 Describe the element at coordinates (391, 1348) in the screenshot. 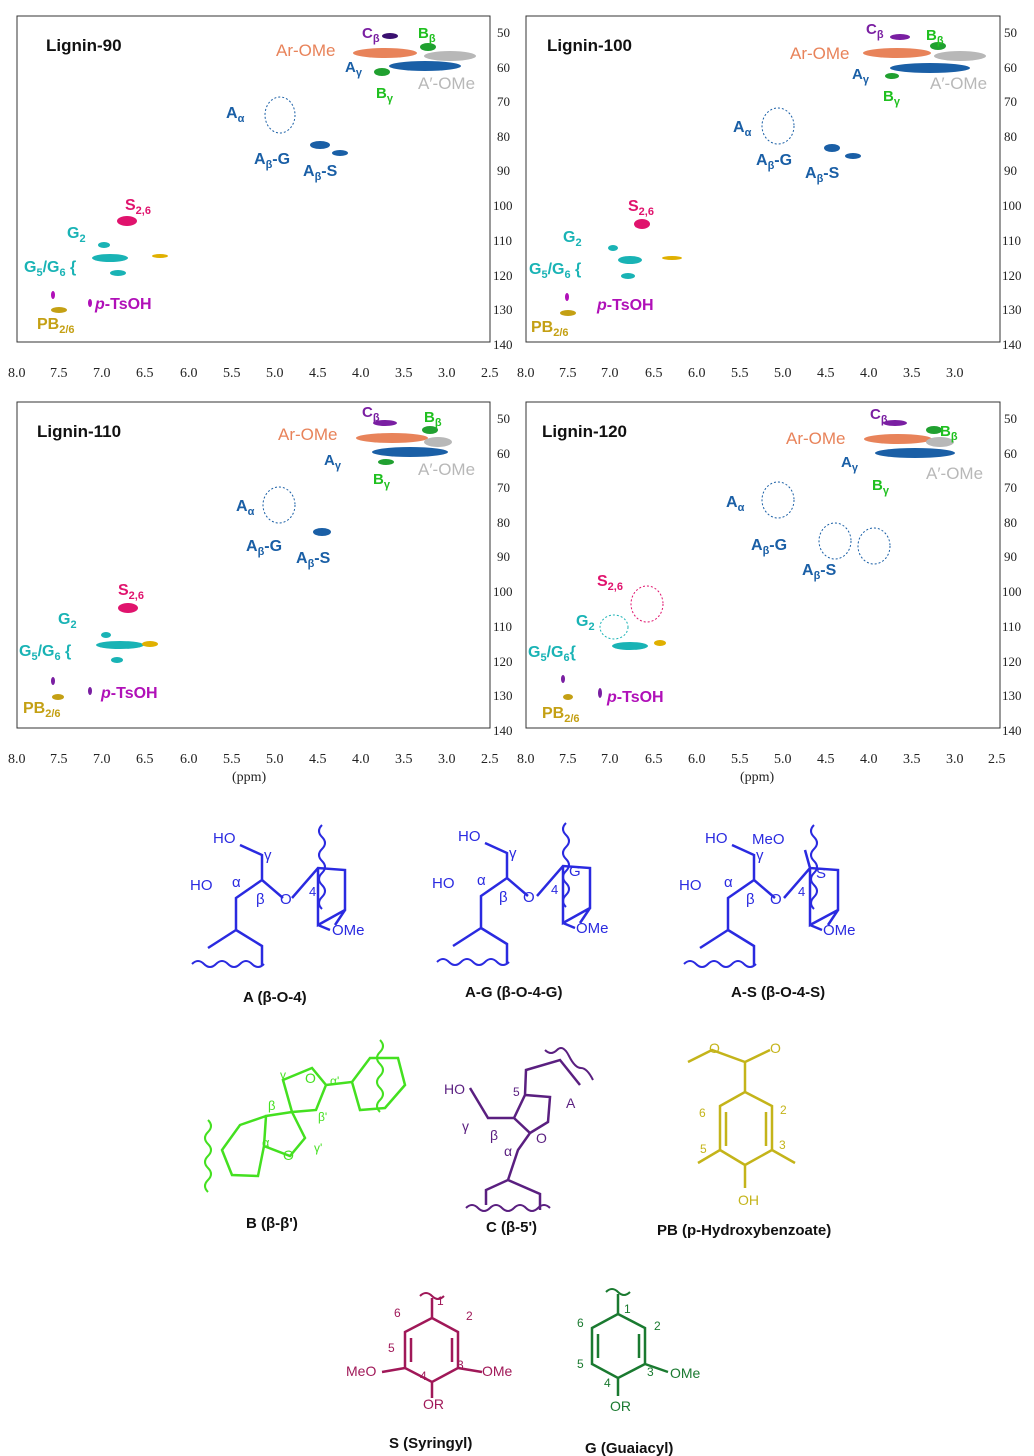

I see `label-5: 5` at that location.